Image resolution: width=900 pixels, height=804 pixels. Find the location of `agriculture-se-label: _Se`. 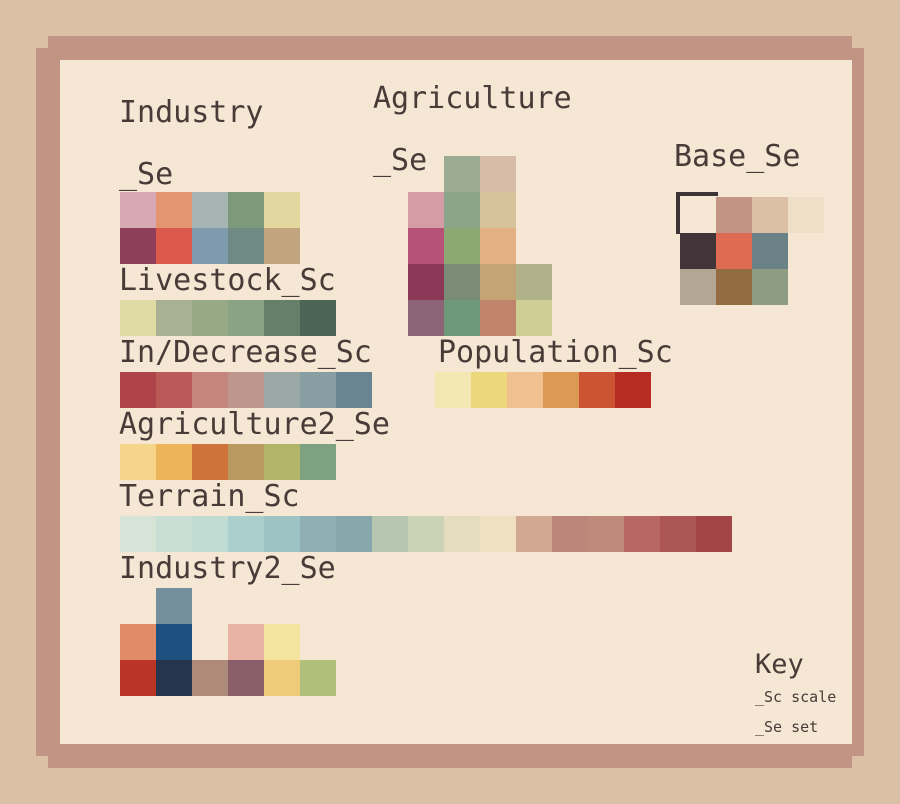

agriculture-se-label: _Se is located at coordinates (400, 160).